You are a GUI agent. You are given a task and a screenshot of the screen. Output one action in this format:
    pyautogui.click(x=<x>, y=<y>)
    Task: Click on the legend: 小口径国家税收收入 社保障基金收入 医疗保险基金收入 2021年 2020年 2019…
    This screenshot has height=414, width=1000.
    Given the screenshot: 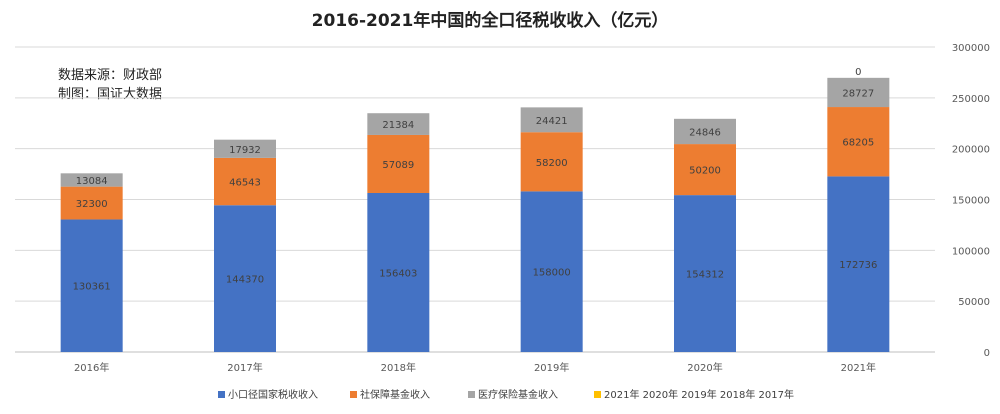 What is the action you would take?
    pyautogui.click(x=506, y=394)
    